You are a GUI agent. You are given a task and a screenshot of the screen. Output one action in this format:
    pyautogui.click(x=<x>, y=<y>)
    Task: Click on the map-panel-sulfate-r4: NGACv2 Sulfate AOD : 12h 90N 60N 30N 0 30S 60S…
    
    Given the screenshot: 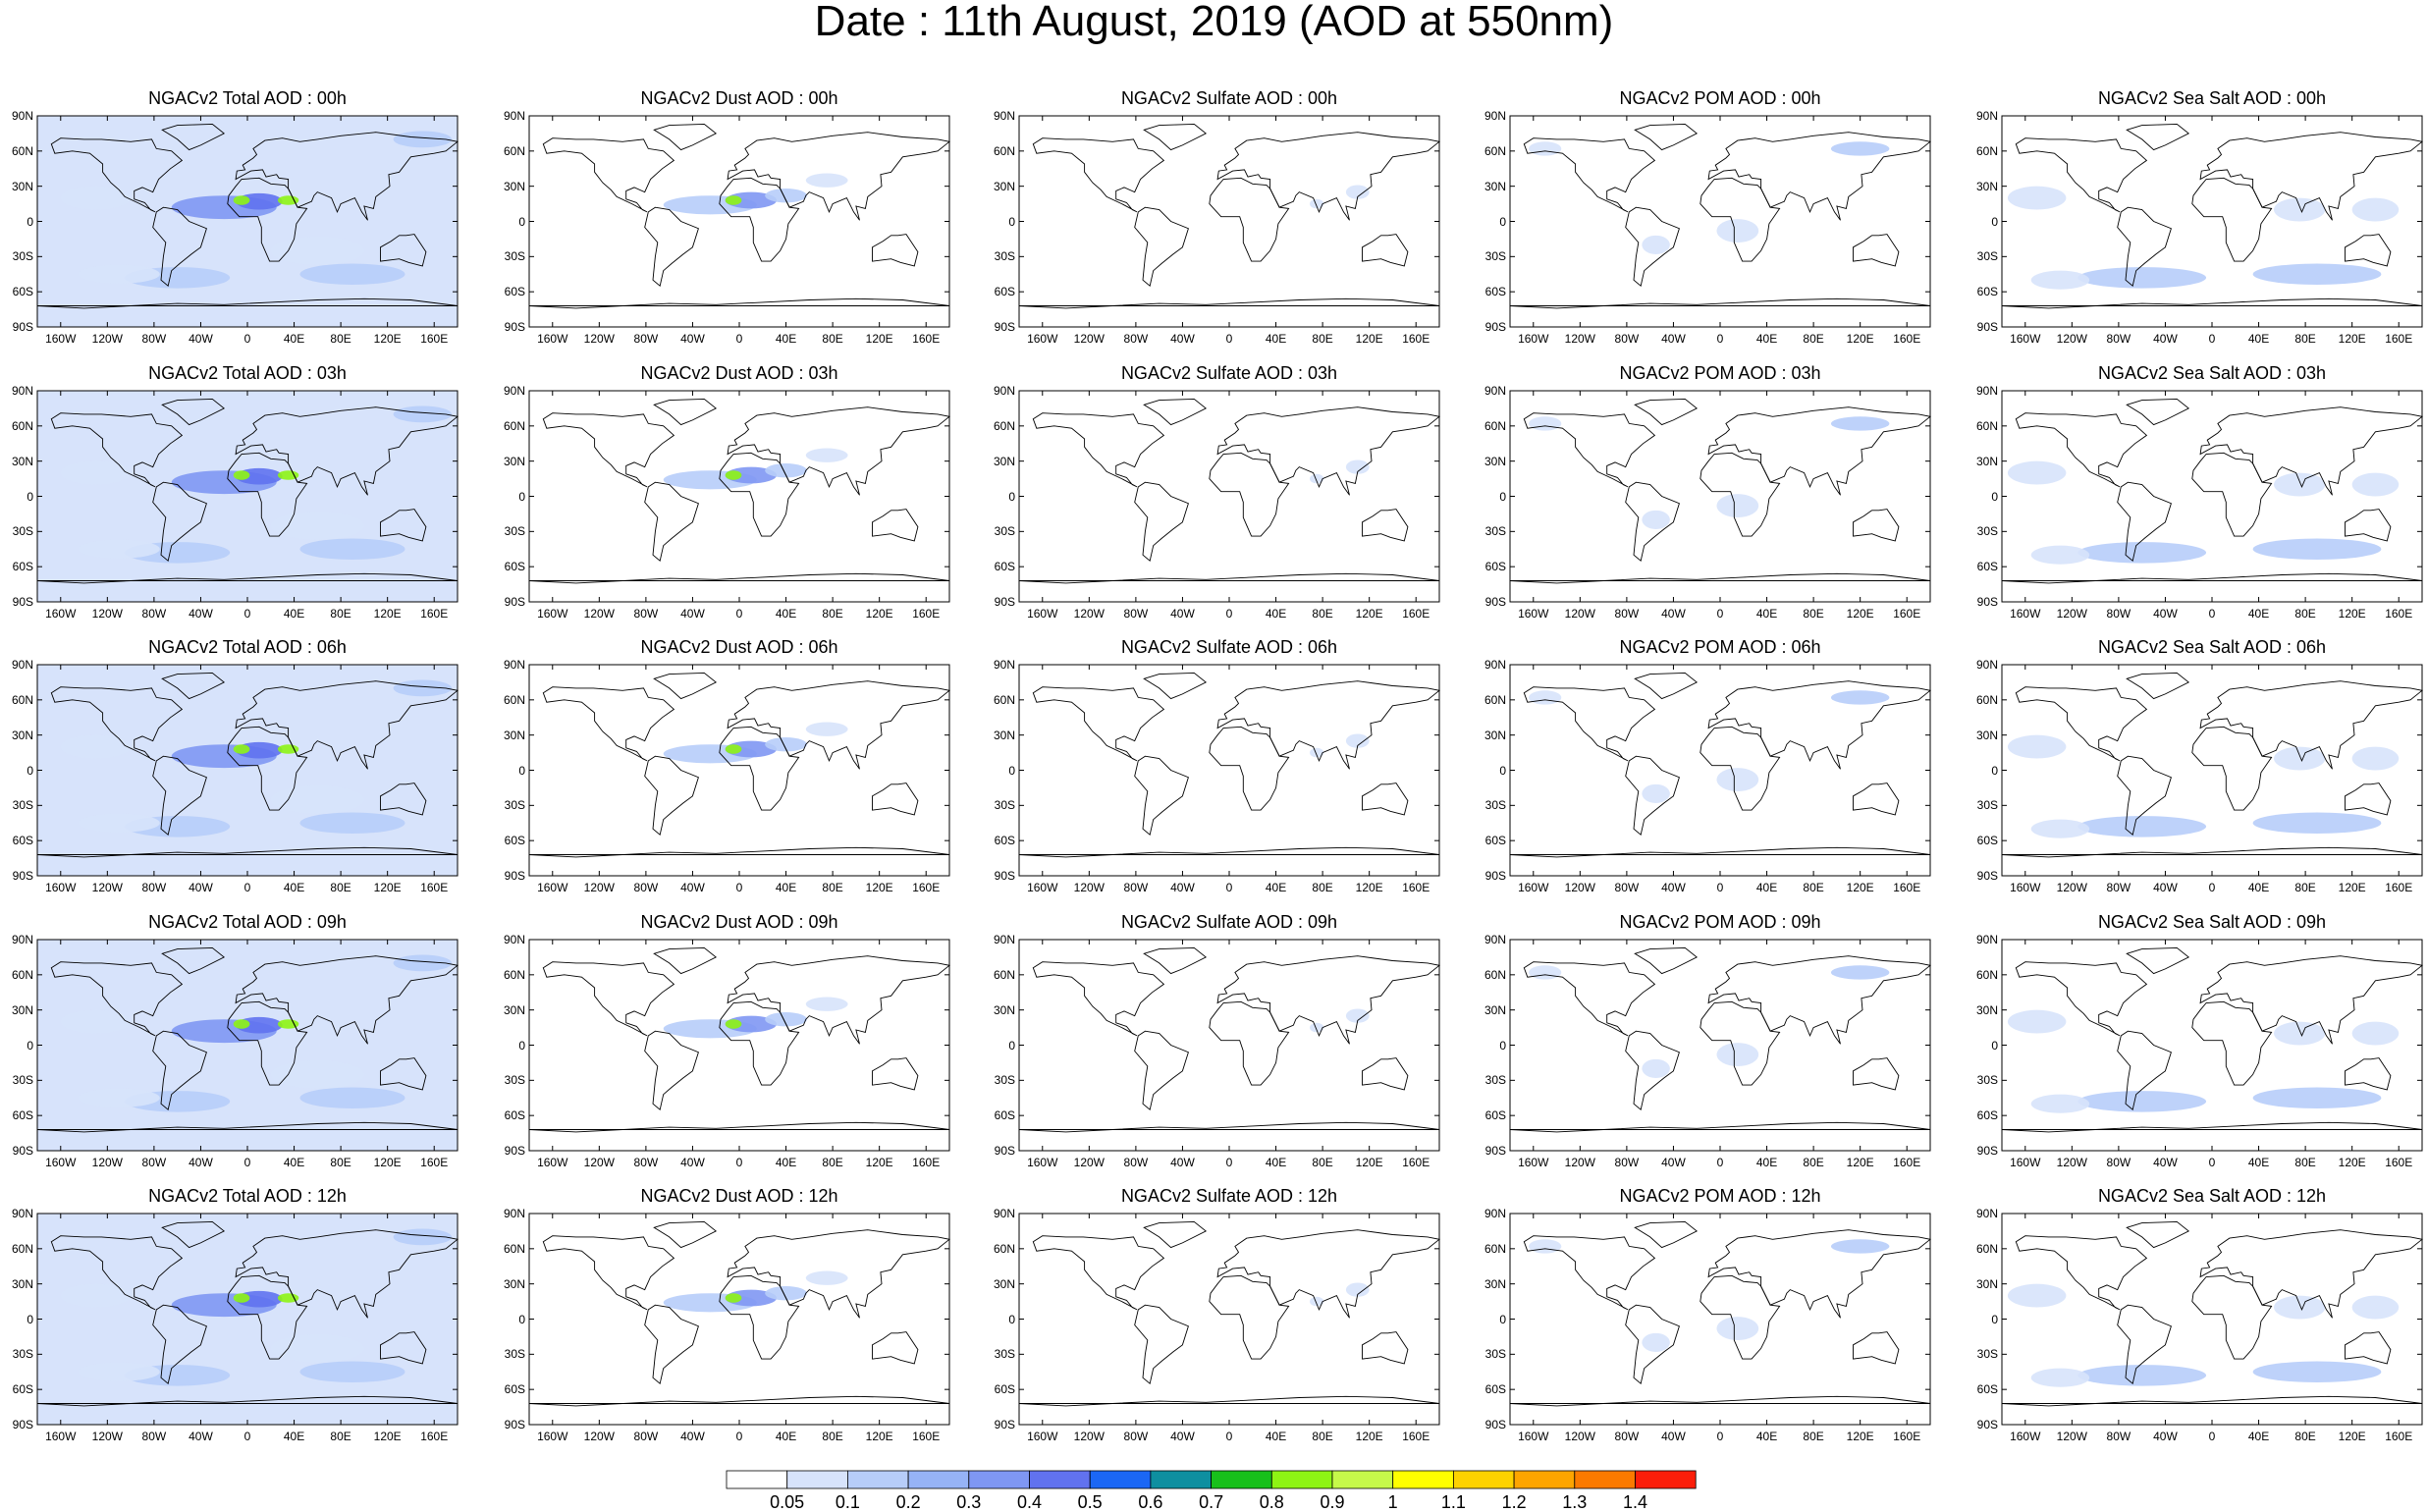 What is the action you would take?
    pyautogui.click(x=1217, y=1314)
    